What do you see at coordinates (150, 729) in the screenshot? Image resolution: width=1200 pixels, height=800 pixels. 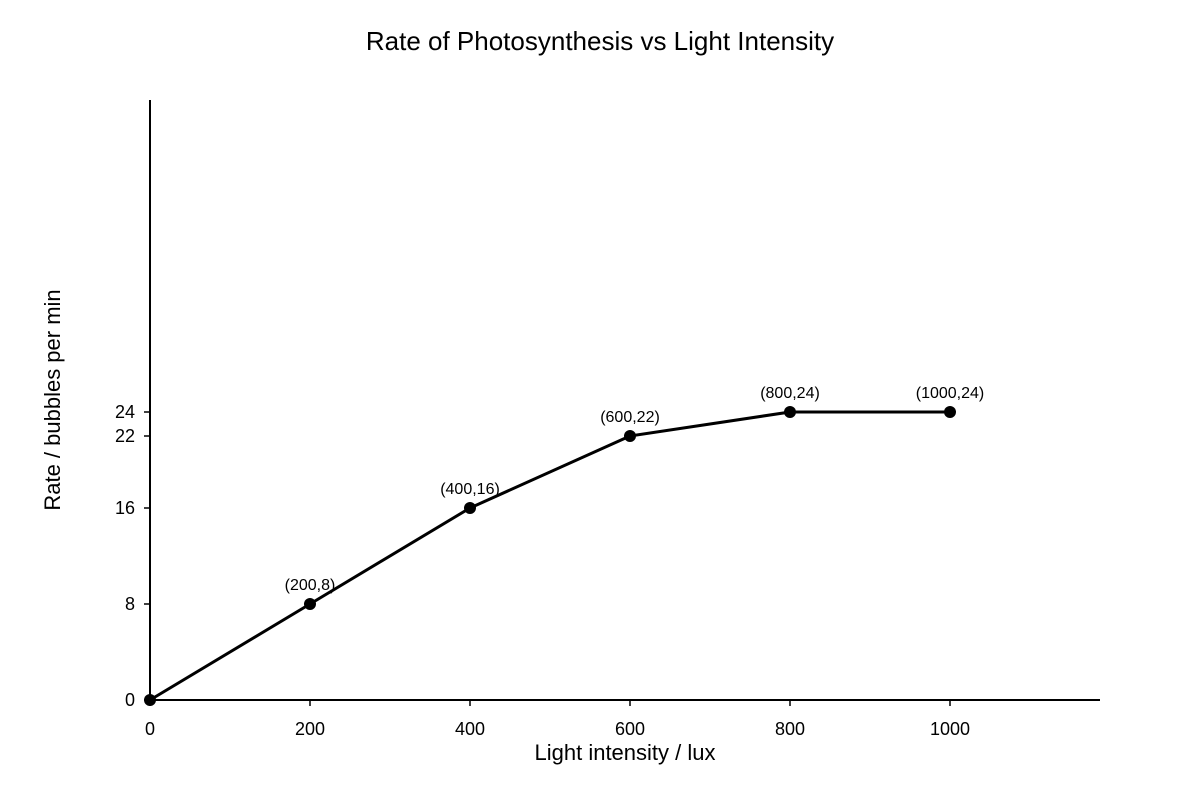 I see `x-tick-label: 0` at bounding box center [150, 729].